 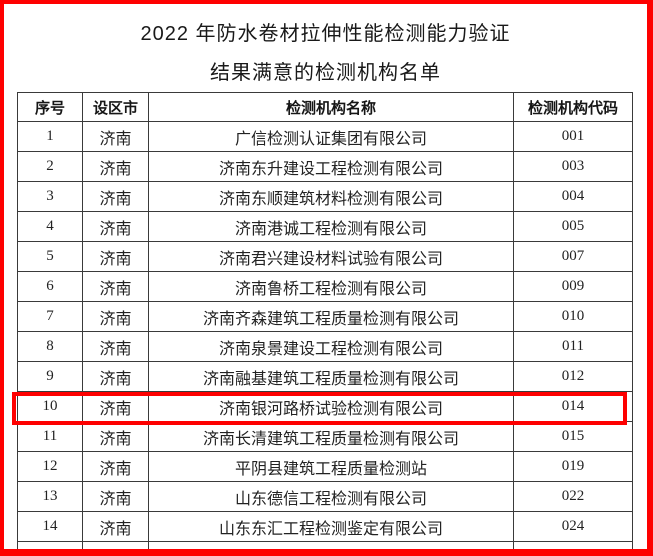 What do you see at coordinates (331, 166) in the screenshot?
I see `cell-name: 济南东升建设工程检测有限公司` at bounding box center [331, 166].